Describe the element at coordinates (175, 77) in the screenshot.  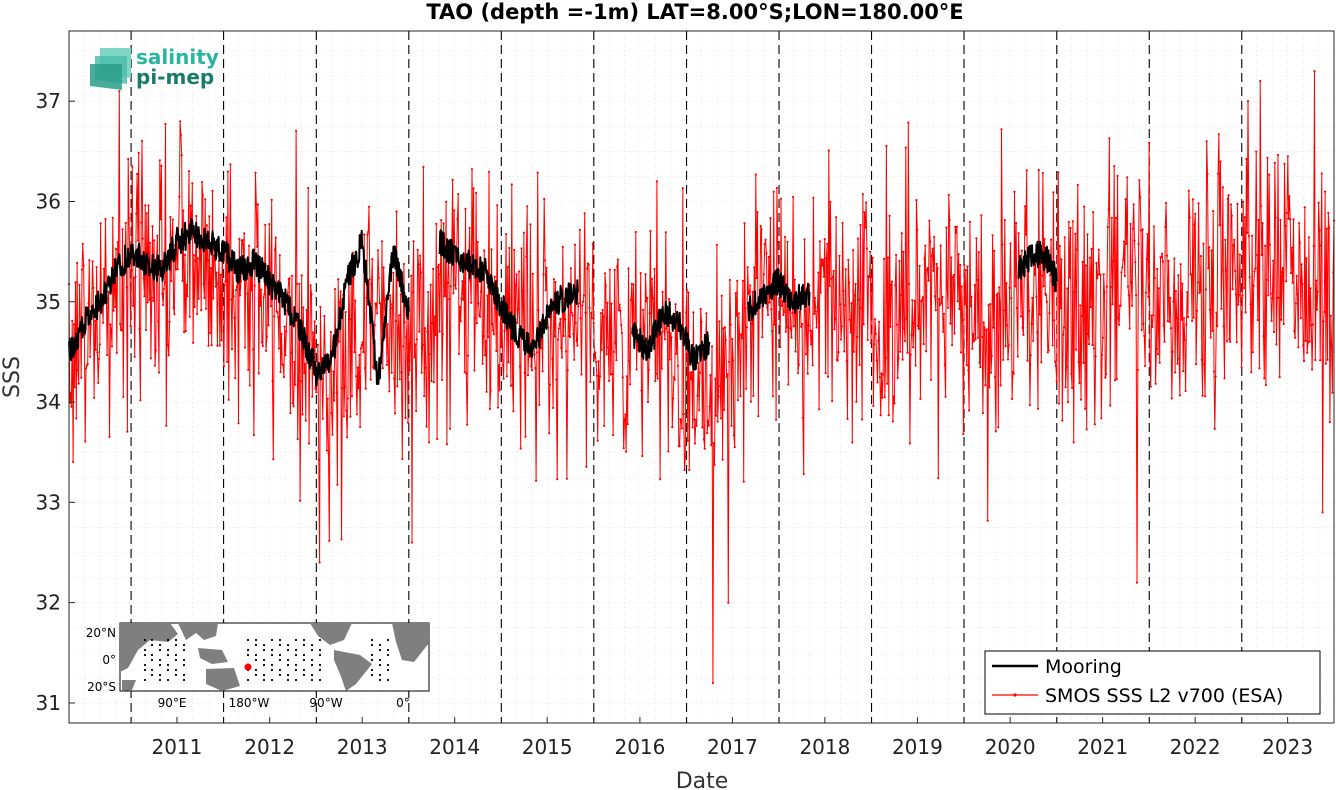
I see `logo-text-pimep: pi-mep` at that location.